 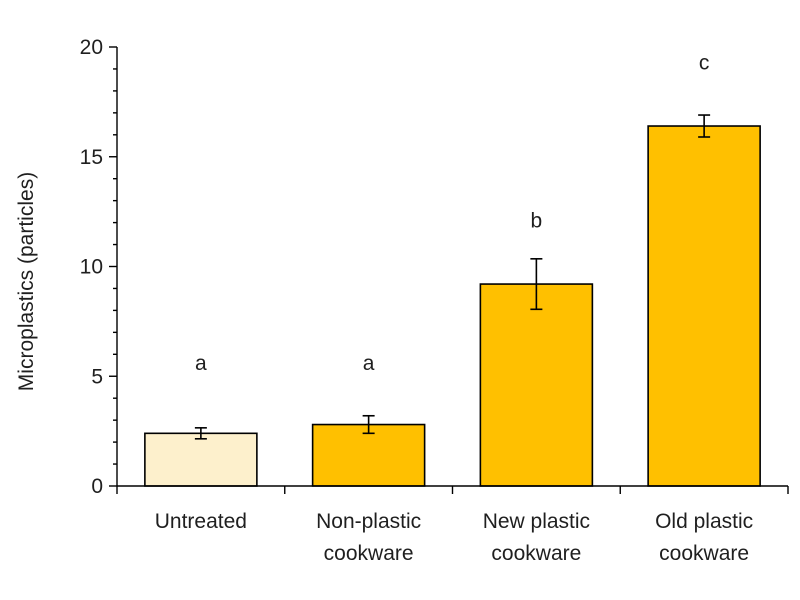 I want to click on y-axis-title: Microplastics (particles), so click(x=26, y=281).